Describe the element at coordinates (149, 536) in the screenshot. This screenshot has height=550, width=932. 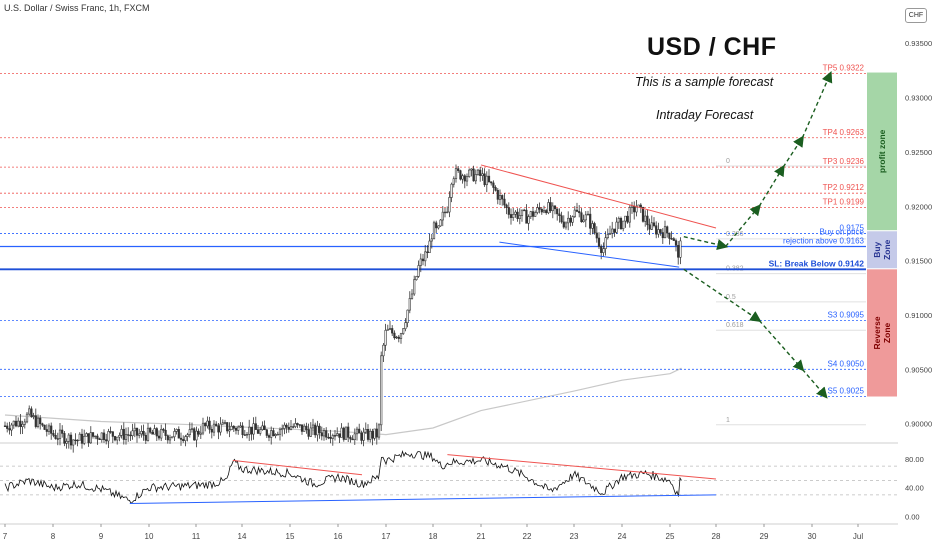
I see `x-tick-label: 10` at that location.